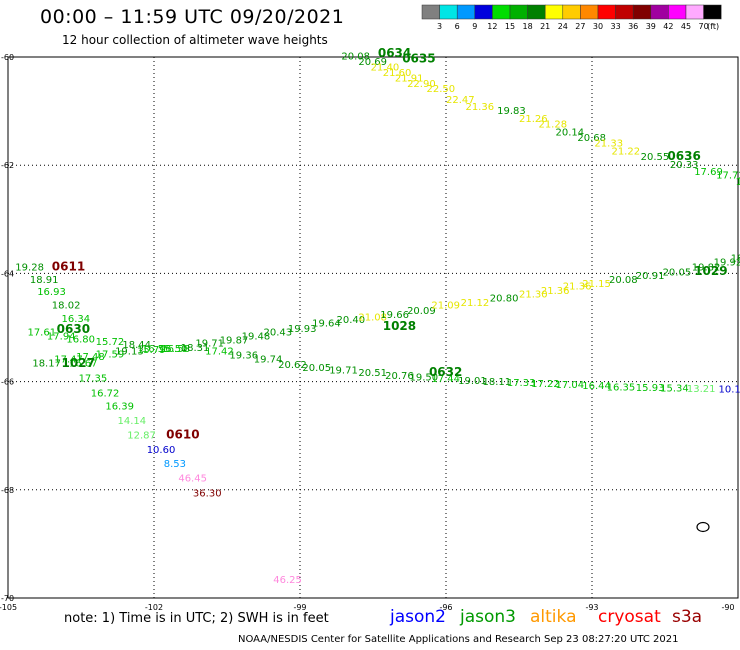 This screenshot has width=740, height=650. I want to click on legend-jason2: jason2, so click(418, 617).